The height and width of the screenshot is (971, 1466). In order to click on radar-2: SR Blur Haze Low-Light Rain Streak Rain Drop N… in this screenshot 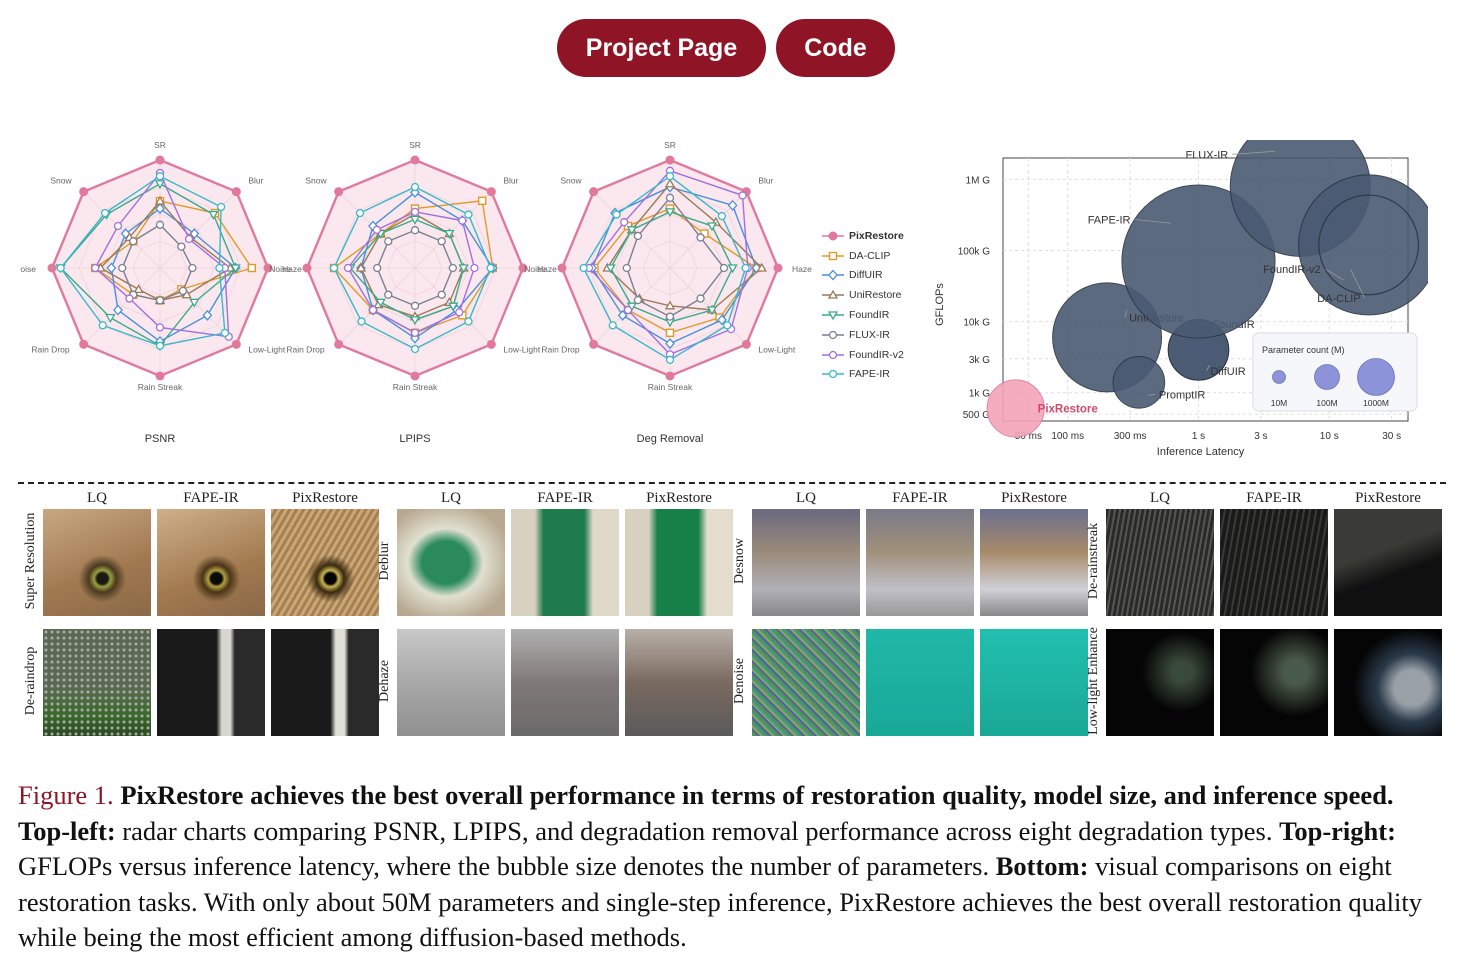, I will do `click(668, 292)`.